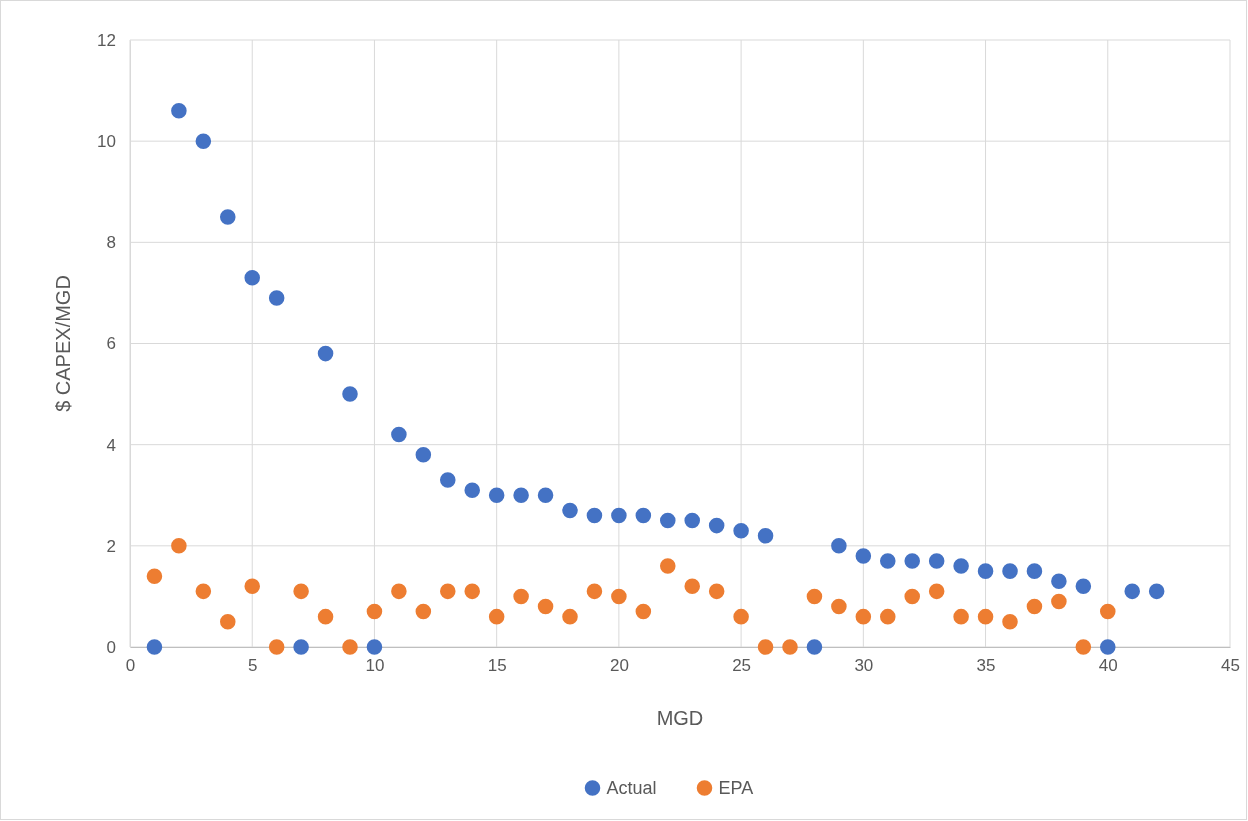  I want to click on legend-label: Actual, so click(631, 788).